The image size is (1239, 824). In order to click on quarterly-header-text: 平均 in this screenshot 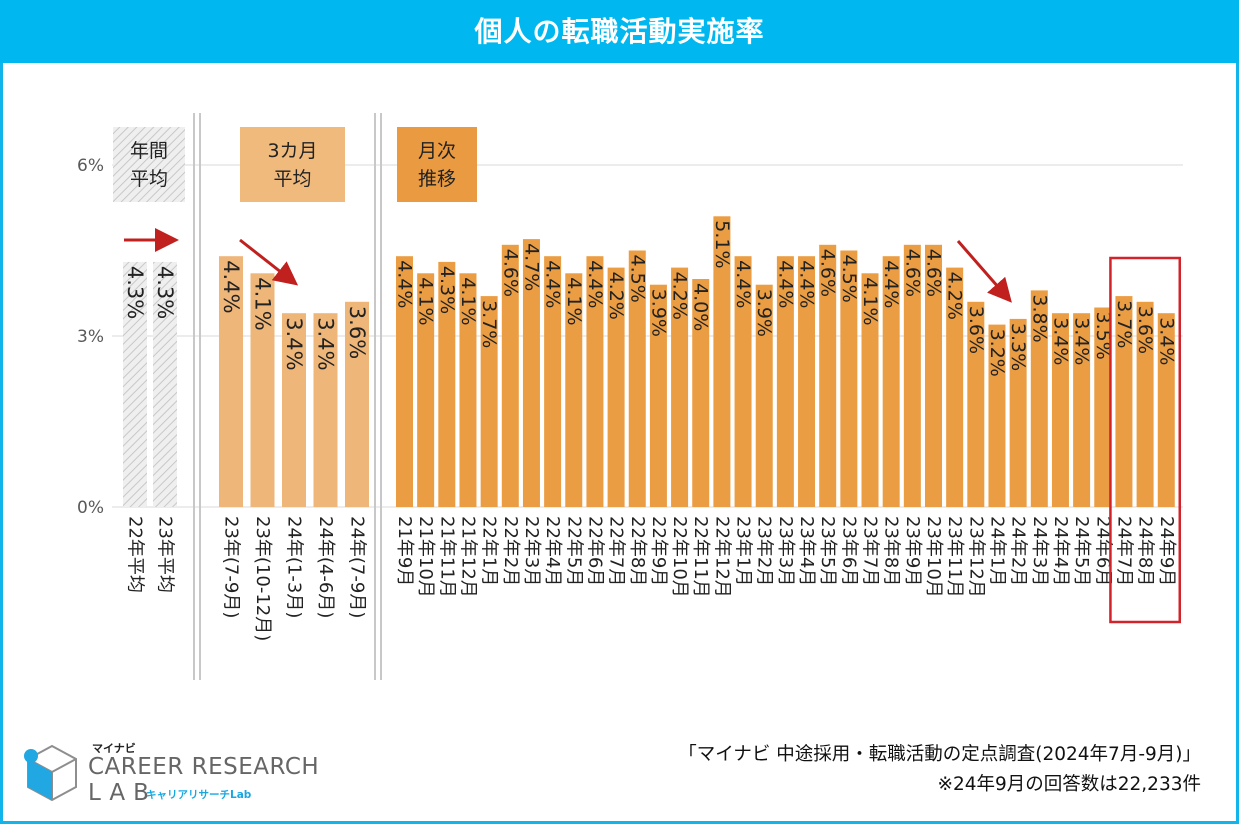, I will do `click(292, 179)`.